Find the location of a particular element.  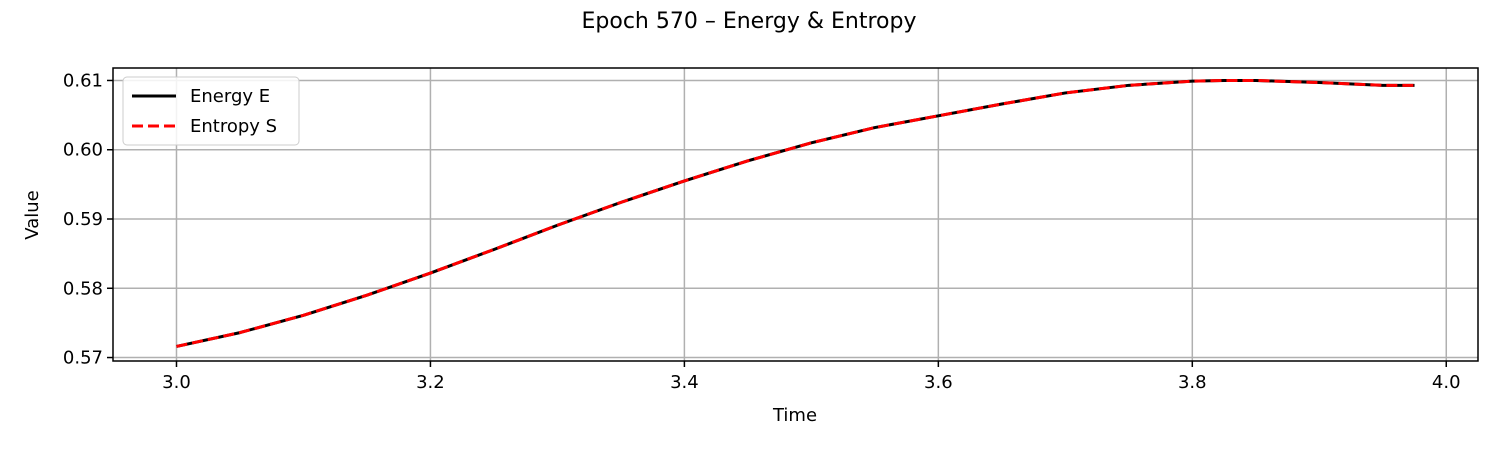

y-axis-ticks: 0.57 0.58 0.59 0.60 0.61 is located at coordinates (88, 219).